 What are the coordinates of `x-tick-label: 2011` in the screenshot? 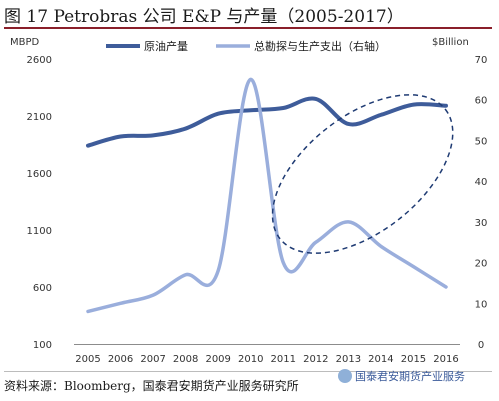 It's located at (283, 359).